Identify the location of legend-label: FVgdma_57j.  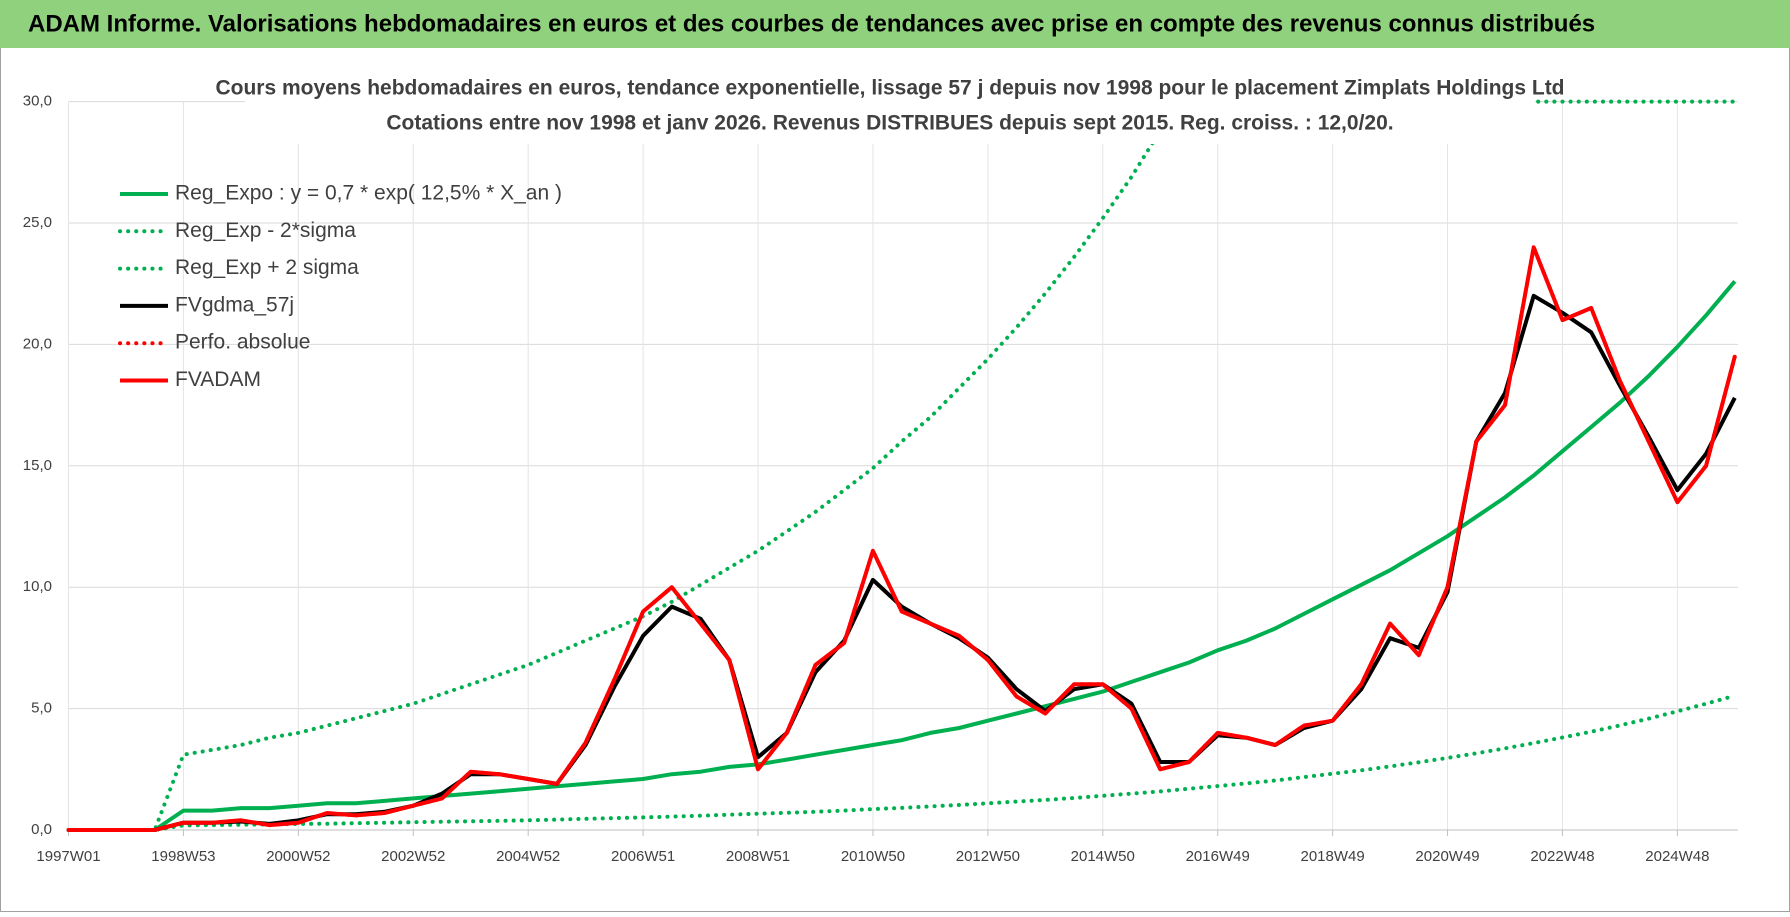
(234, 304).